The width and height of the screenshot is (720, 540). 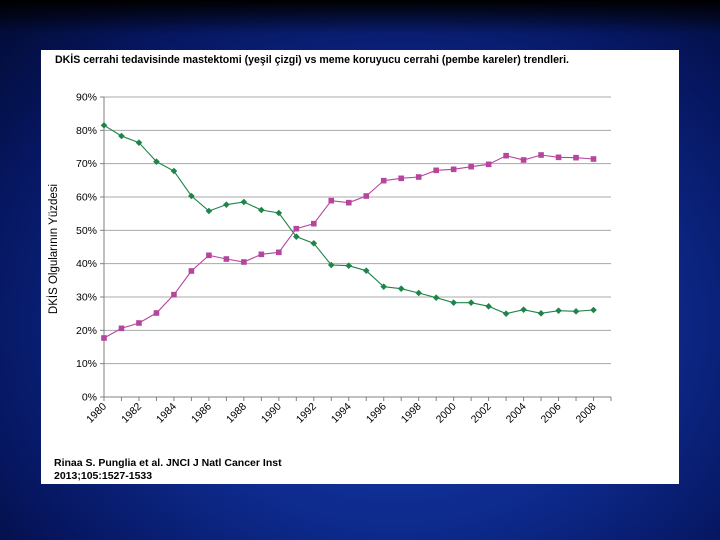 What do you see at coordinates (86, 264) in the screenshot?
I see `y-tick-label: 40%` at bounding box center [86, 264].